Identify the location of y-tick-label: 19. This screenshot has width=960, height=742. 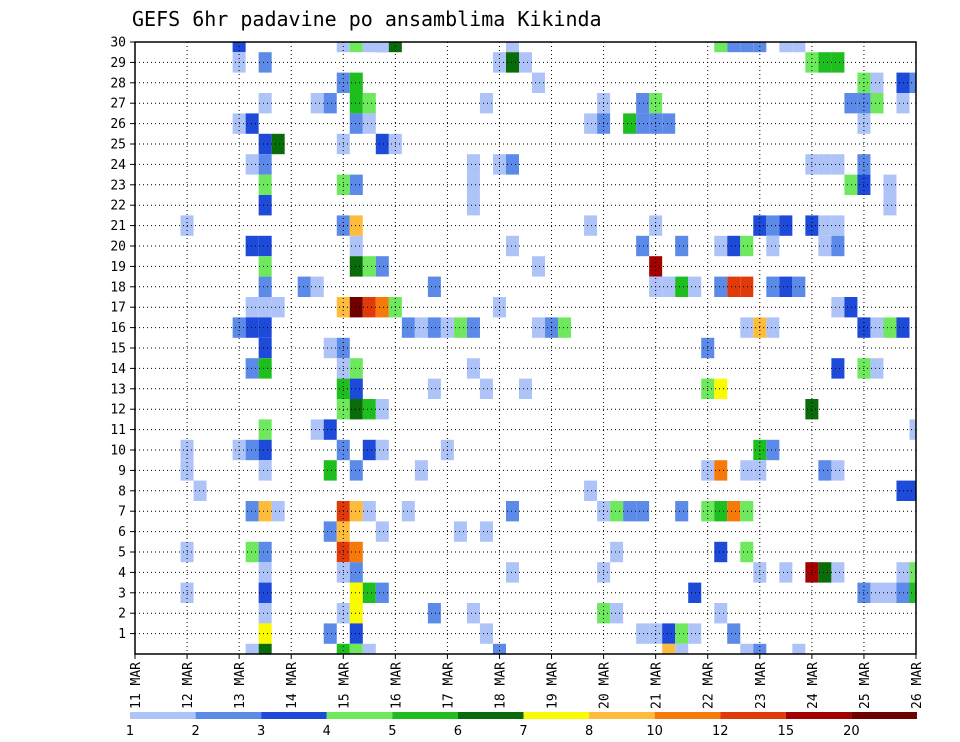
(118, 267).